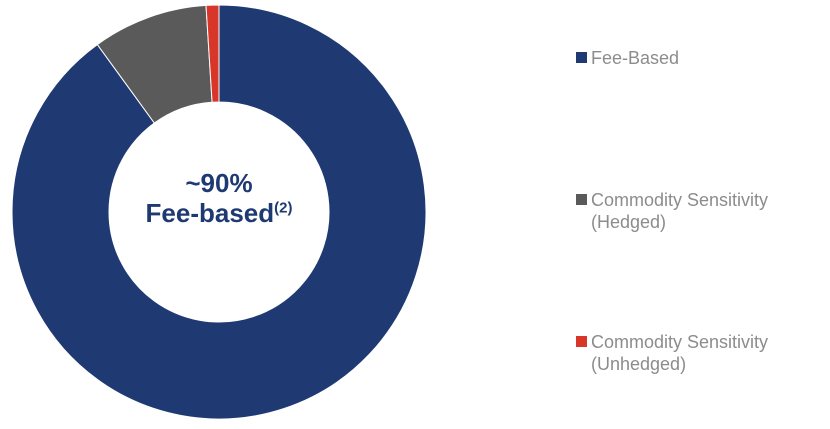 This screenshot has height=429, width=830. I want to click on legend-label-fee-based: Fee-Based, so click(635, 58).